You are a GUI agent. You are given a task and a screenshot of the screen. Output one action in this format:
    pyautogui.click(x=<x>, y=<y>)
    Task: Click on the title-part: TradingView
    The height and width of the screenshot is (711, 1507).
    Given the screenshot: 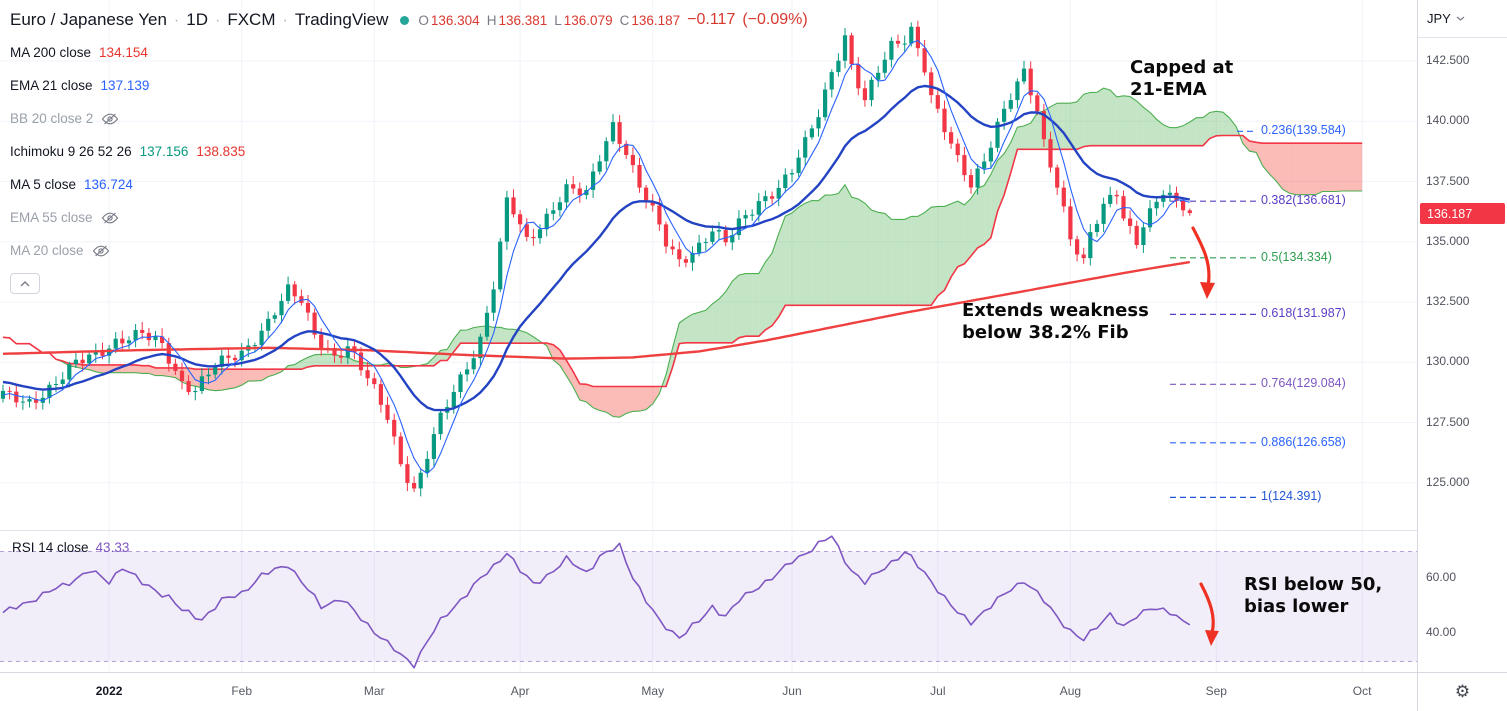 What is the action you would take?
    pyautogui.click(x=341, y=19)
    